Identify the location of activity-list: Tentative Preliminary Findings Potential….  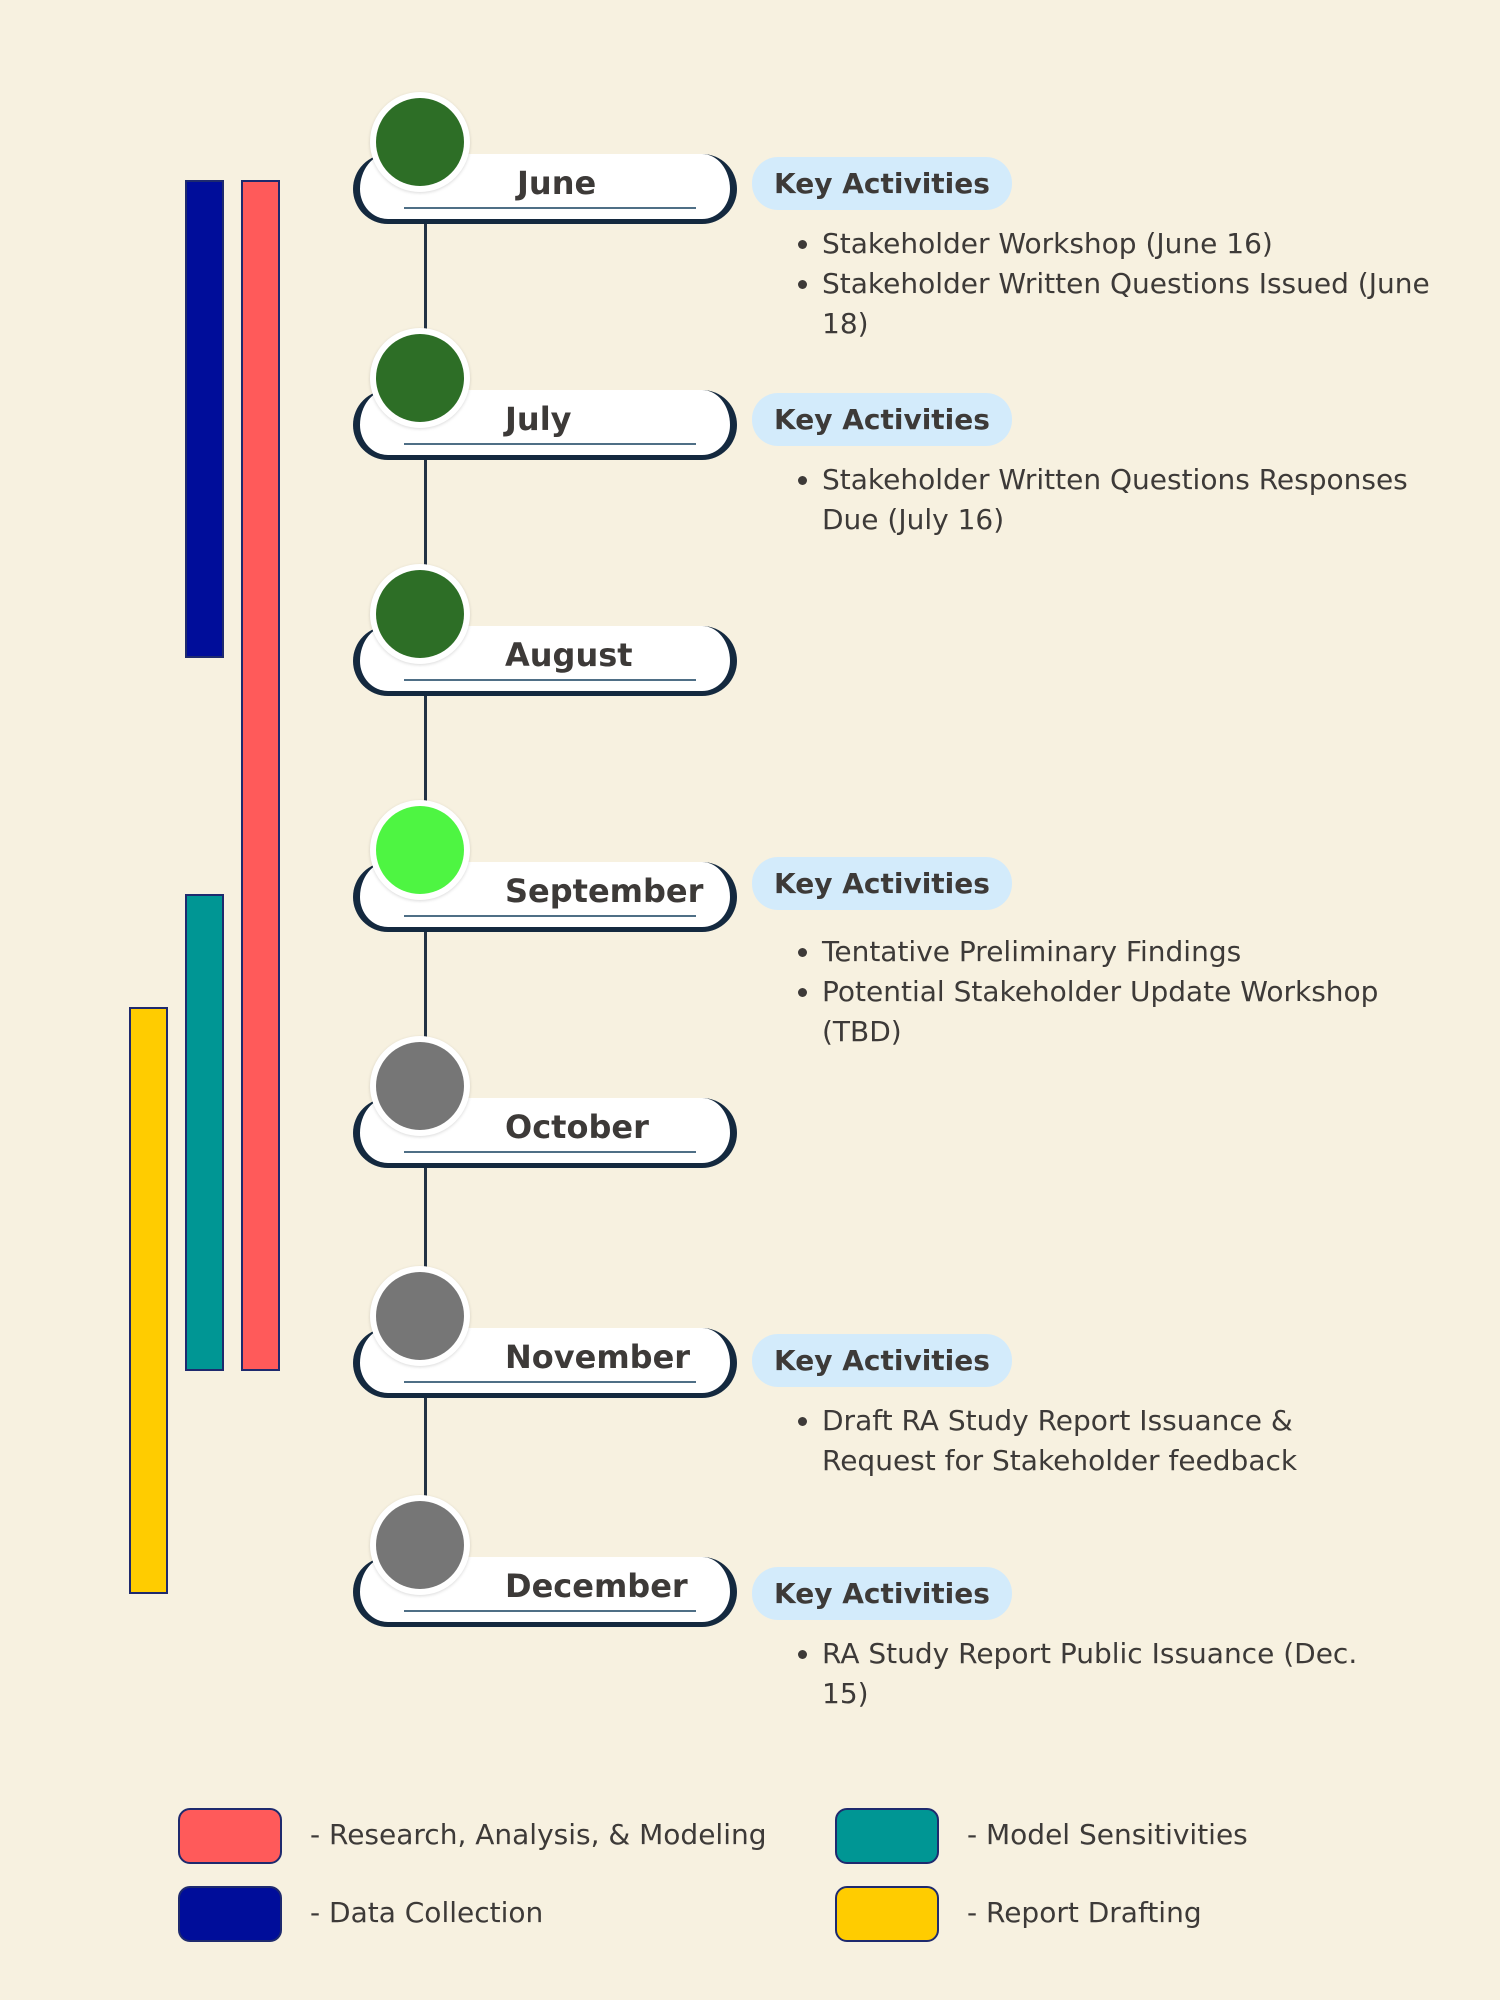
(1102, 992).